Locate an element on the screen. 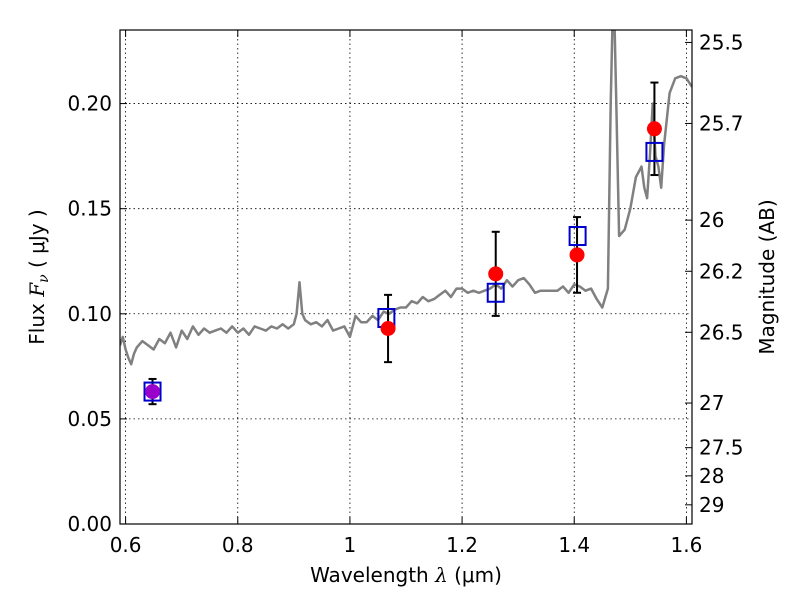 This screenshot has width=800, height=600. x-tick-label: 0.8 is located at coordinates (238, 545).